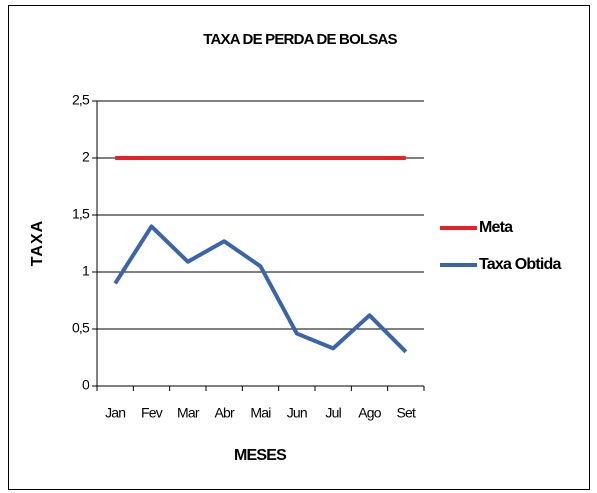 The width and height of the screenshot is (597, 493). What do you see at coordinates (152, 413) in the screenshot?
I see `x-tick-label: Fev` at bounding box center [152, 413].